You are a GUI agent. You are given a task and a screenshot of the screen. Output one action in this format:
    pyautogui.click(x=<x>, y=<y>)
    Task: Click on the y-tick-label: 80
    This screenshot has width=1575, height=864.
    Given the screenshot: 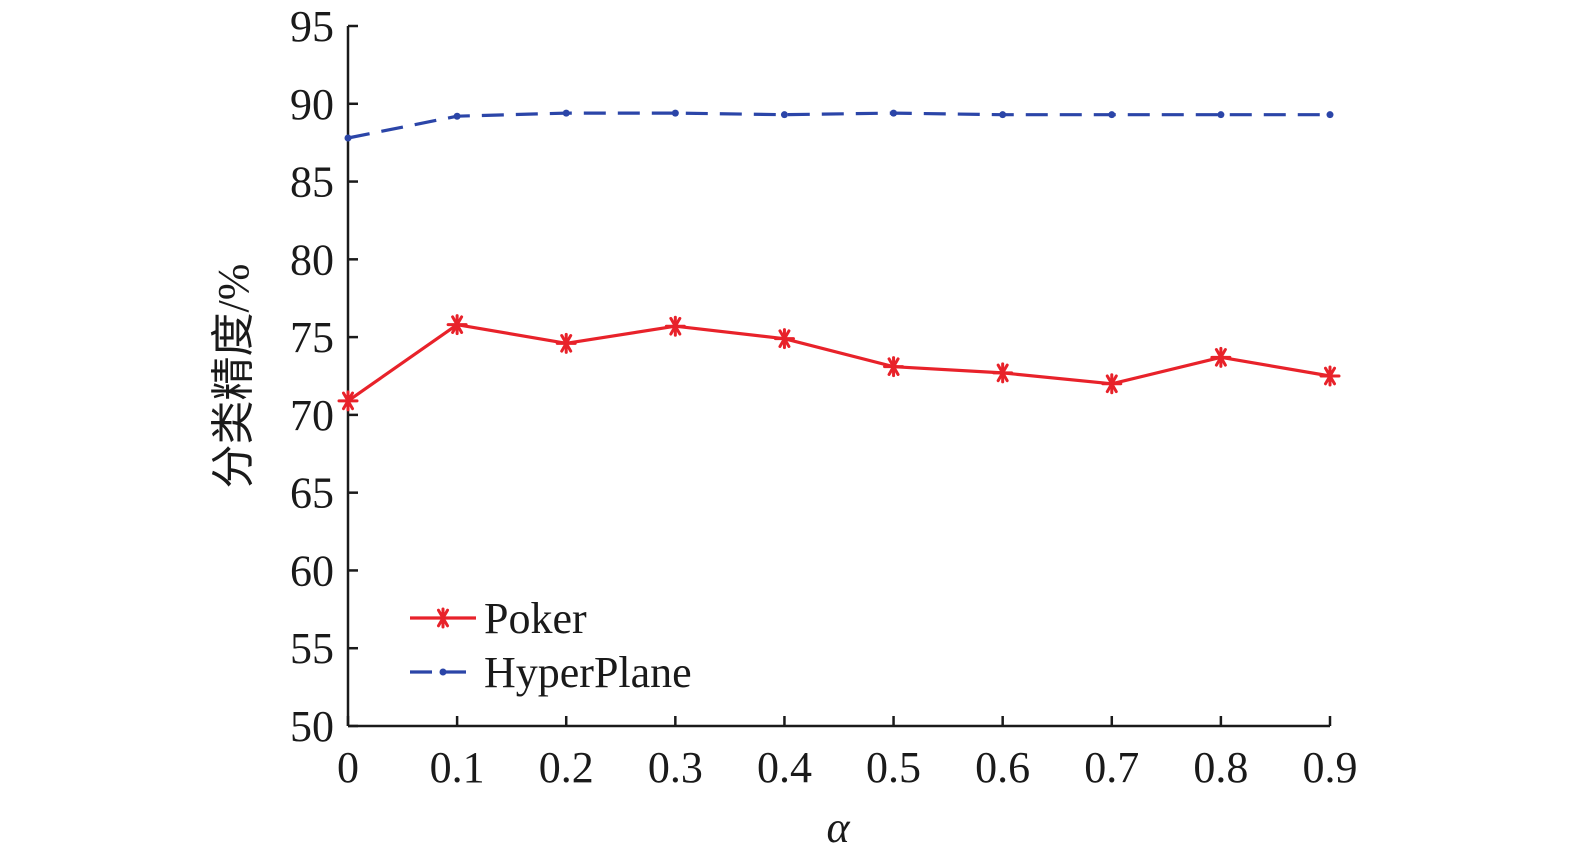 What is the action you would take?
    pyautogui.click(x=312, y=259)
    